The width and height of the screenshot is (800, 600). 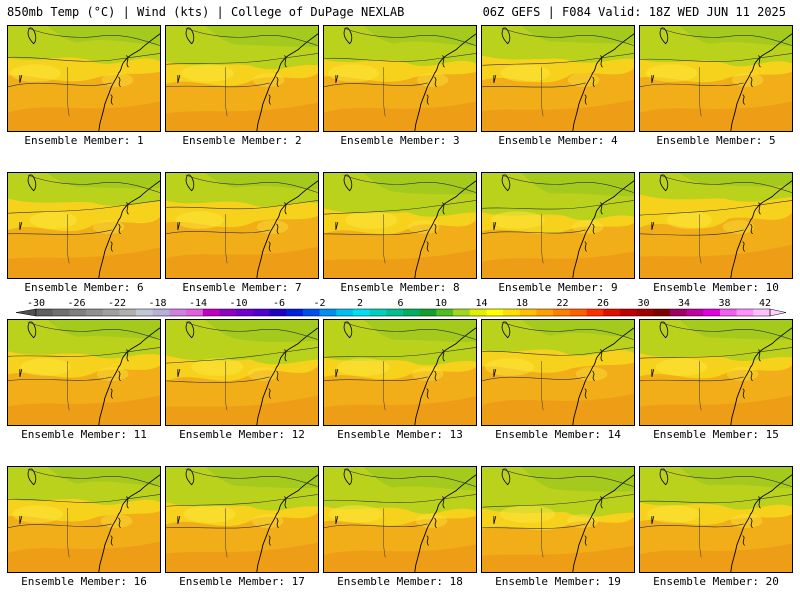 What do you see at coordinates (84, 140) in the screenshot?
I see `member-caption-1: Ensemble Member: 1` at bounding box center [84, 140].